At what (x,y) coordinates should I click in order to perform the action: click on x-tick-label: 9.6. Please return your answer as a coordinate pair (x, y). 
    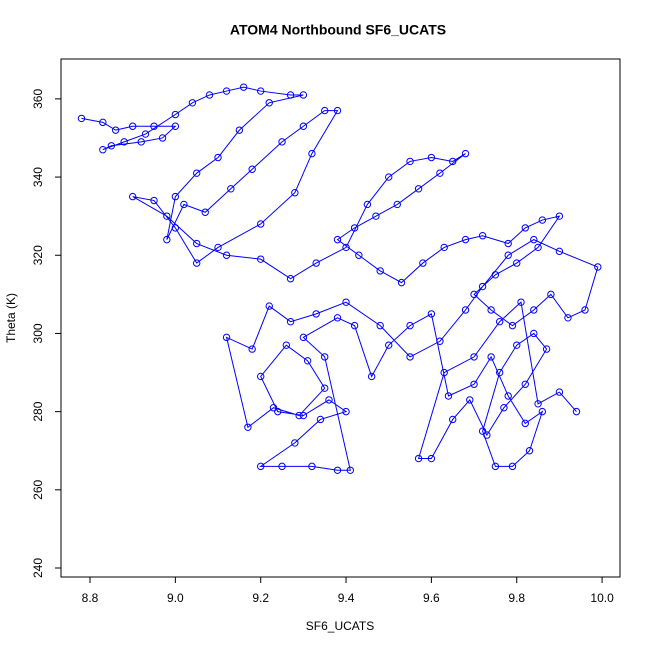
    Looking at the image, I should click on (431, 598).